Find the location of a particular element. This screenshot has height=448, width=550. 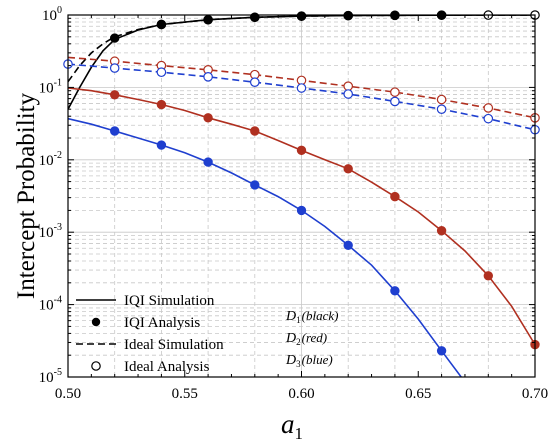

legend-label: Ideal Analysis is located at coordinates (167, 367).